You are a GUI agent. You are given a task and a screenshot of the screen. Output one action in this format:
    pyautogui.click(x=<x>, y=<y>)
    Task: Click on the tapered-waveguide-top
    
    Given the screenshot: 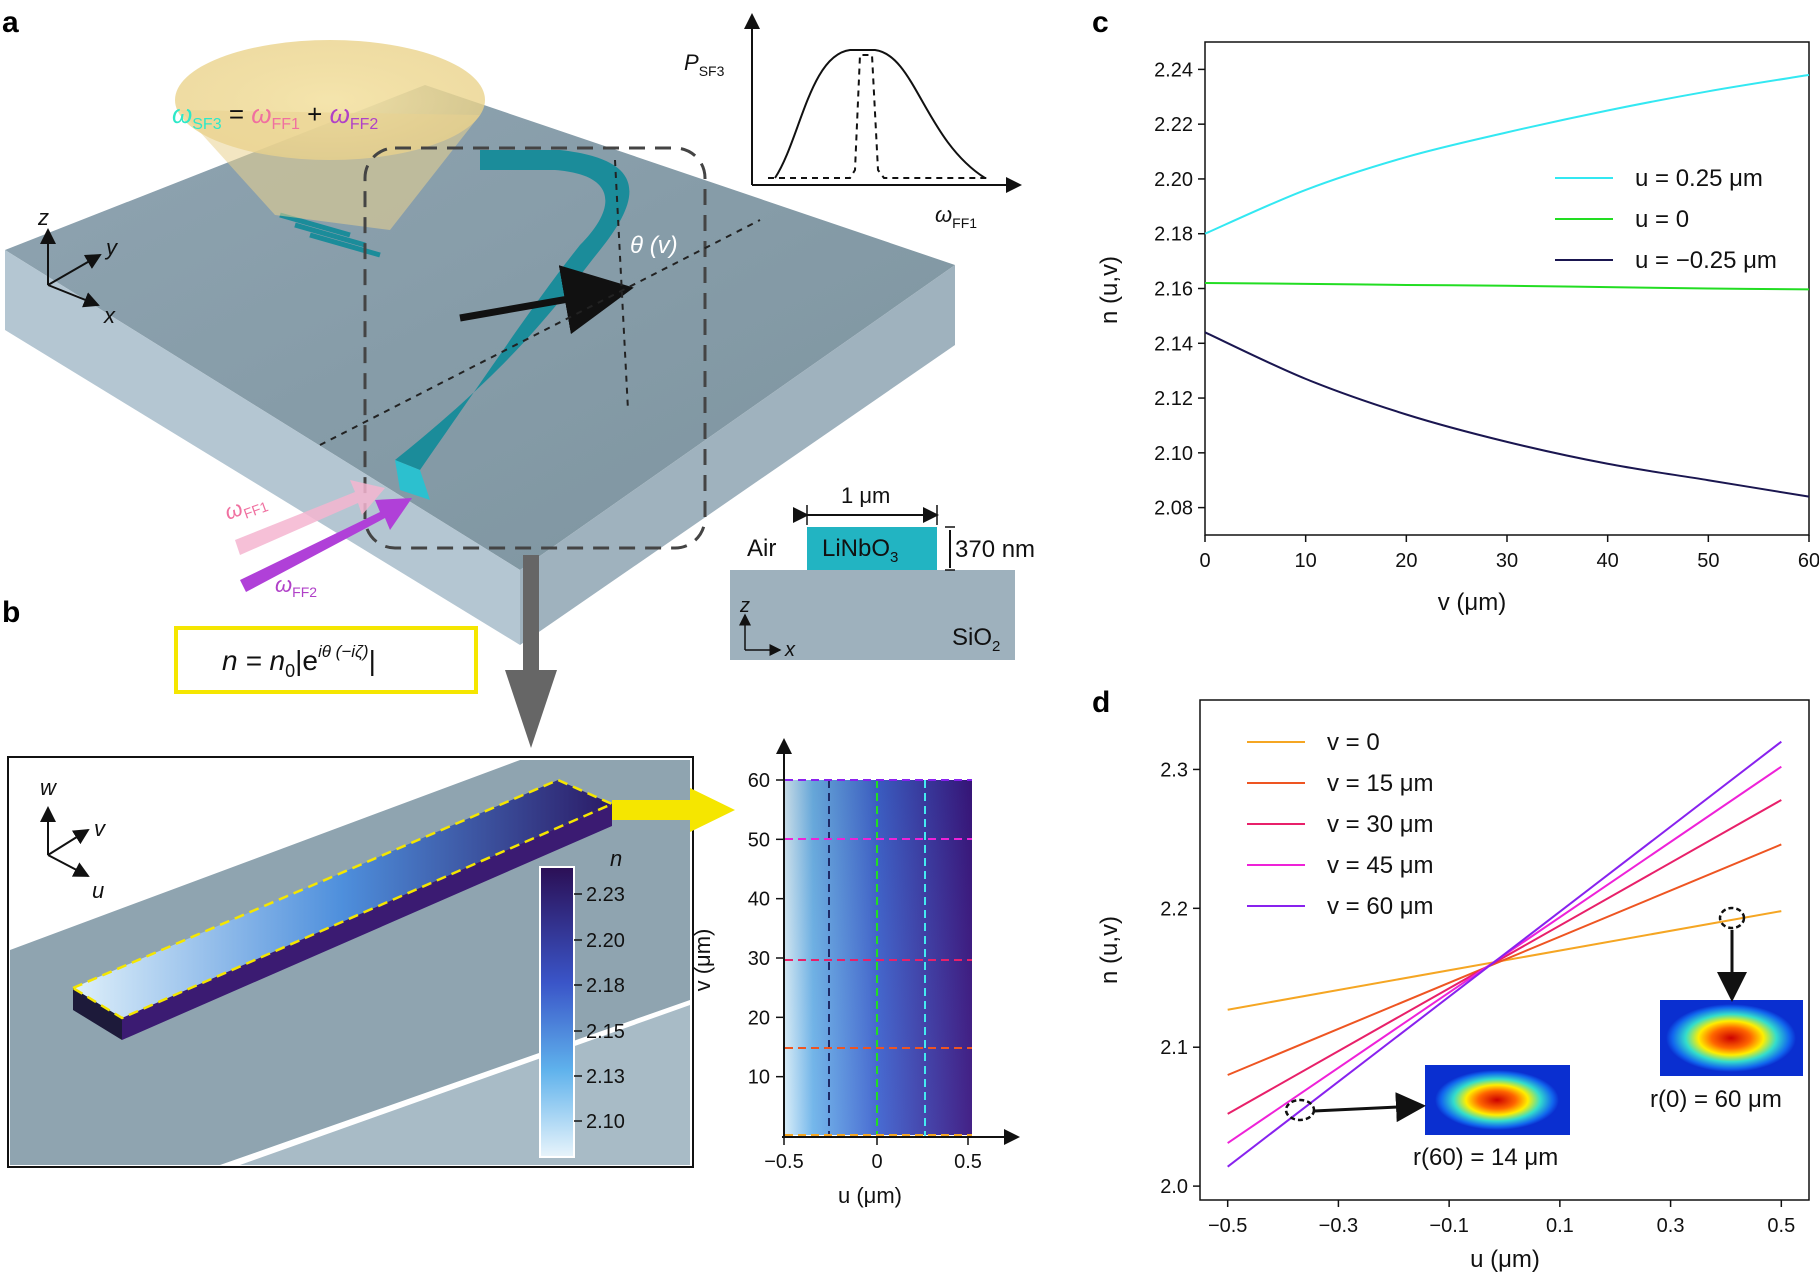 What is the action you would take?
    pyautogui.click(x=342, y=899)
    